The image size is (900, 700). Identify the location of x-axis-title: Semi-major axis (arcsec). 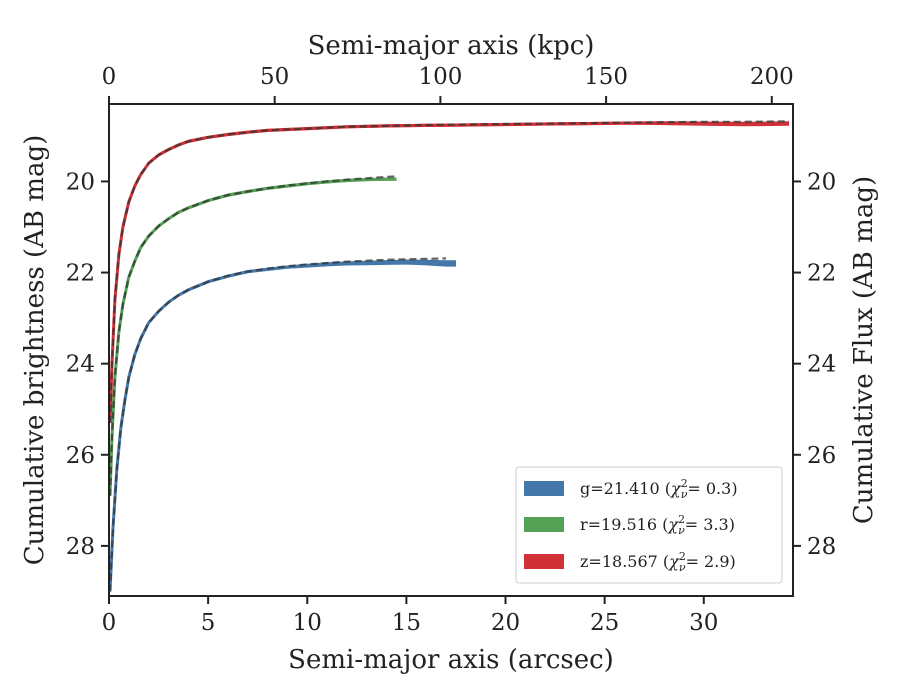
(451, 660).